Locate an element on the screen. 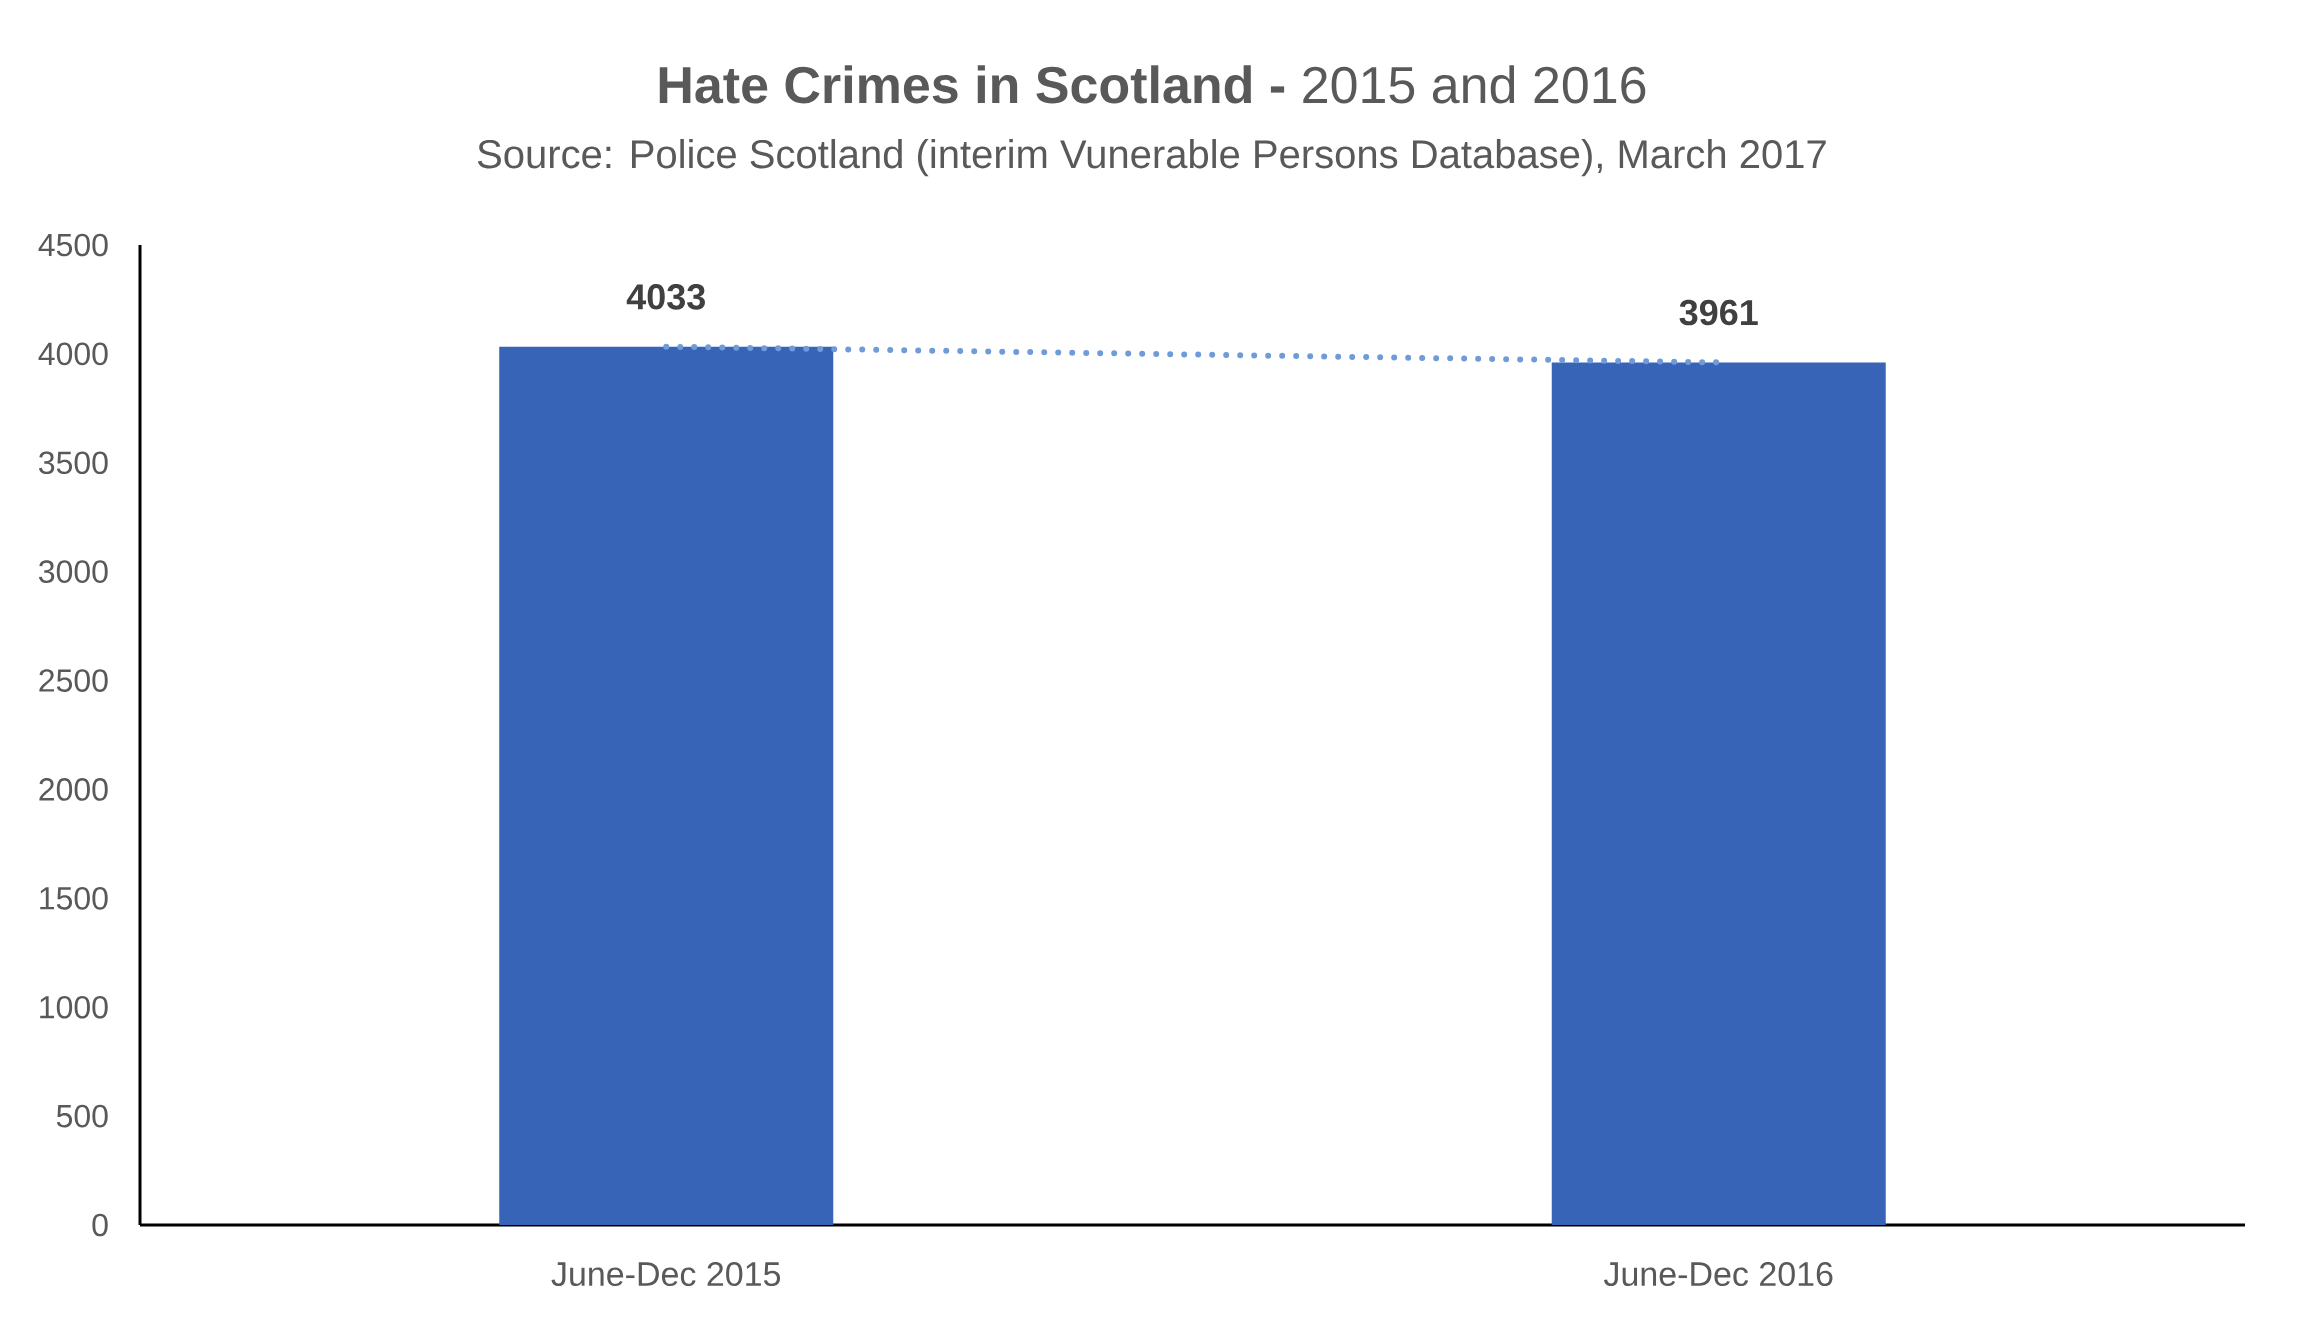 The height and width of the screenshot is (1333, 2304). x-tick-label: June-Dec 2016 is located at coordinates (1718, 1274).